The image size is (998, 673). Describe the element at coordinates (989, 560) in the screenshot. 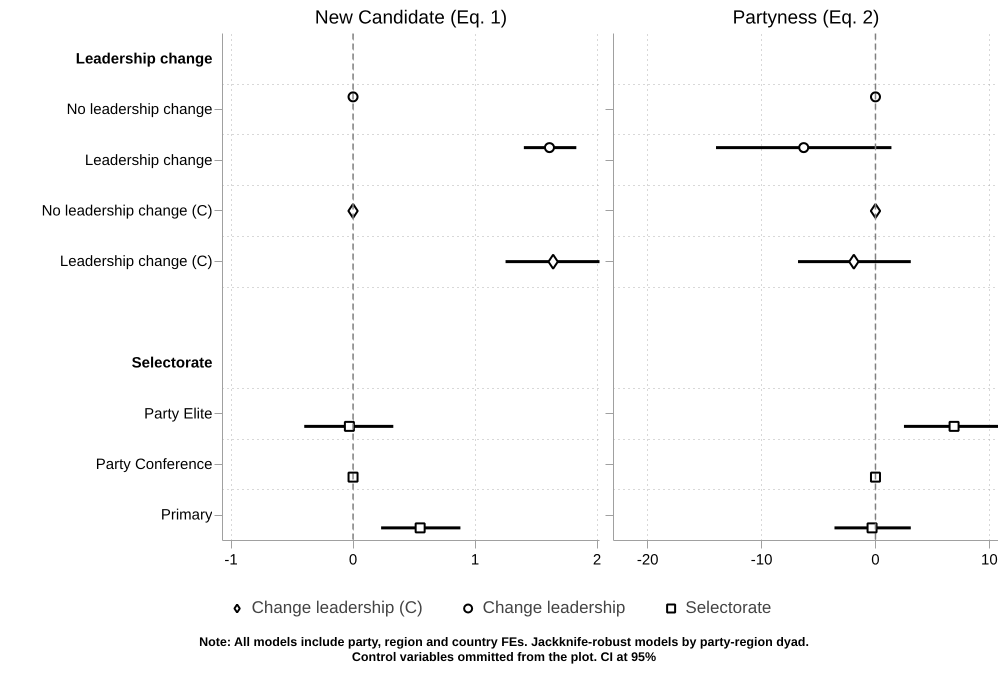

I see `x-tick-label: 10` at that location.